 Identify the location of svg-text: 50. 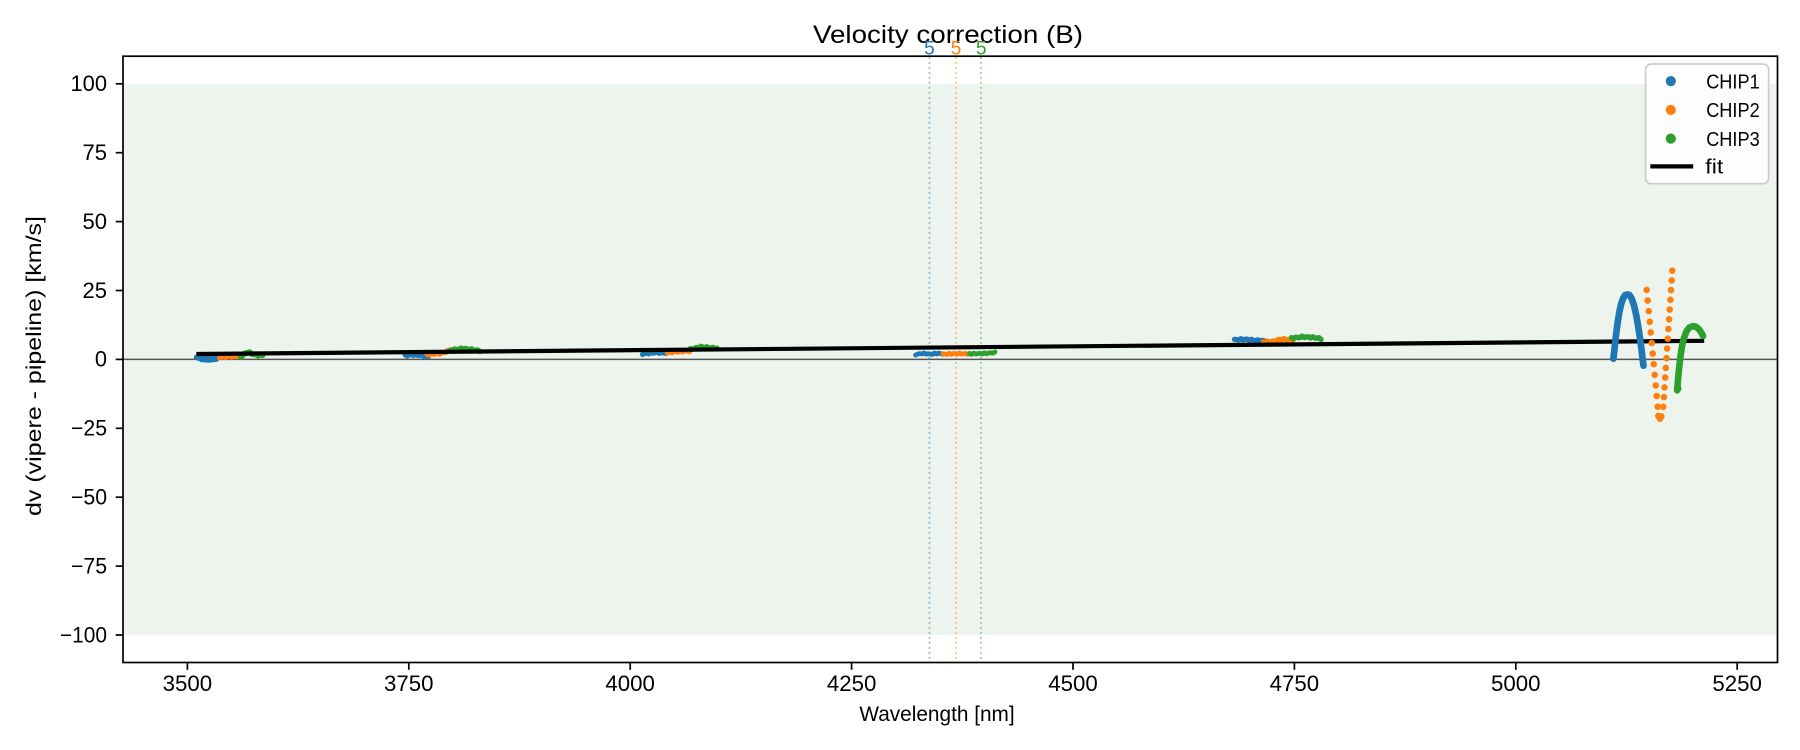
(95, 221).